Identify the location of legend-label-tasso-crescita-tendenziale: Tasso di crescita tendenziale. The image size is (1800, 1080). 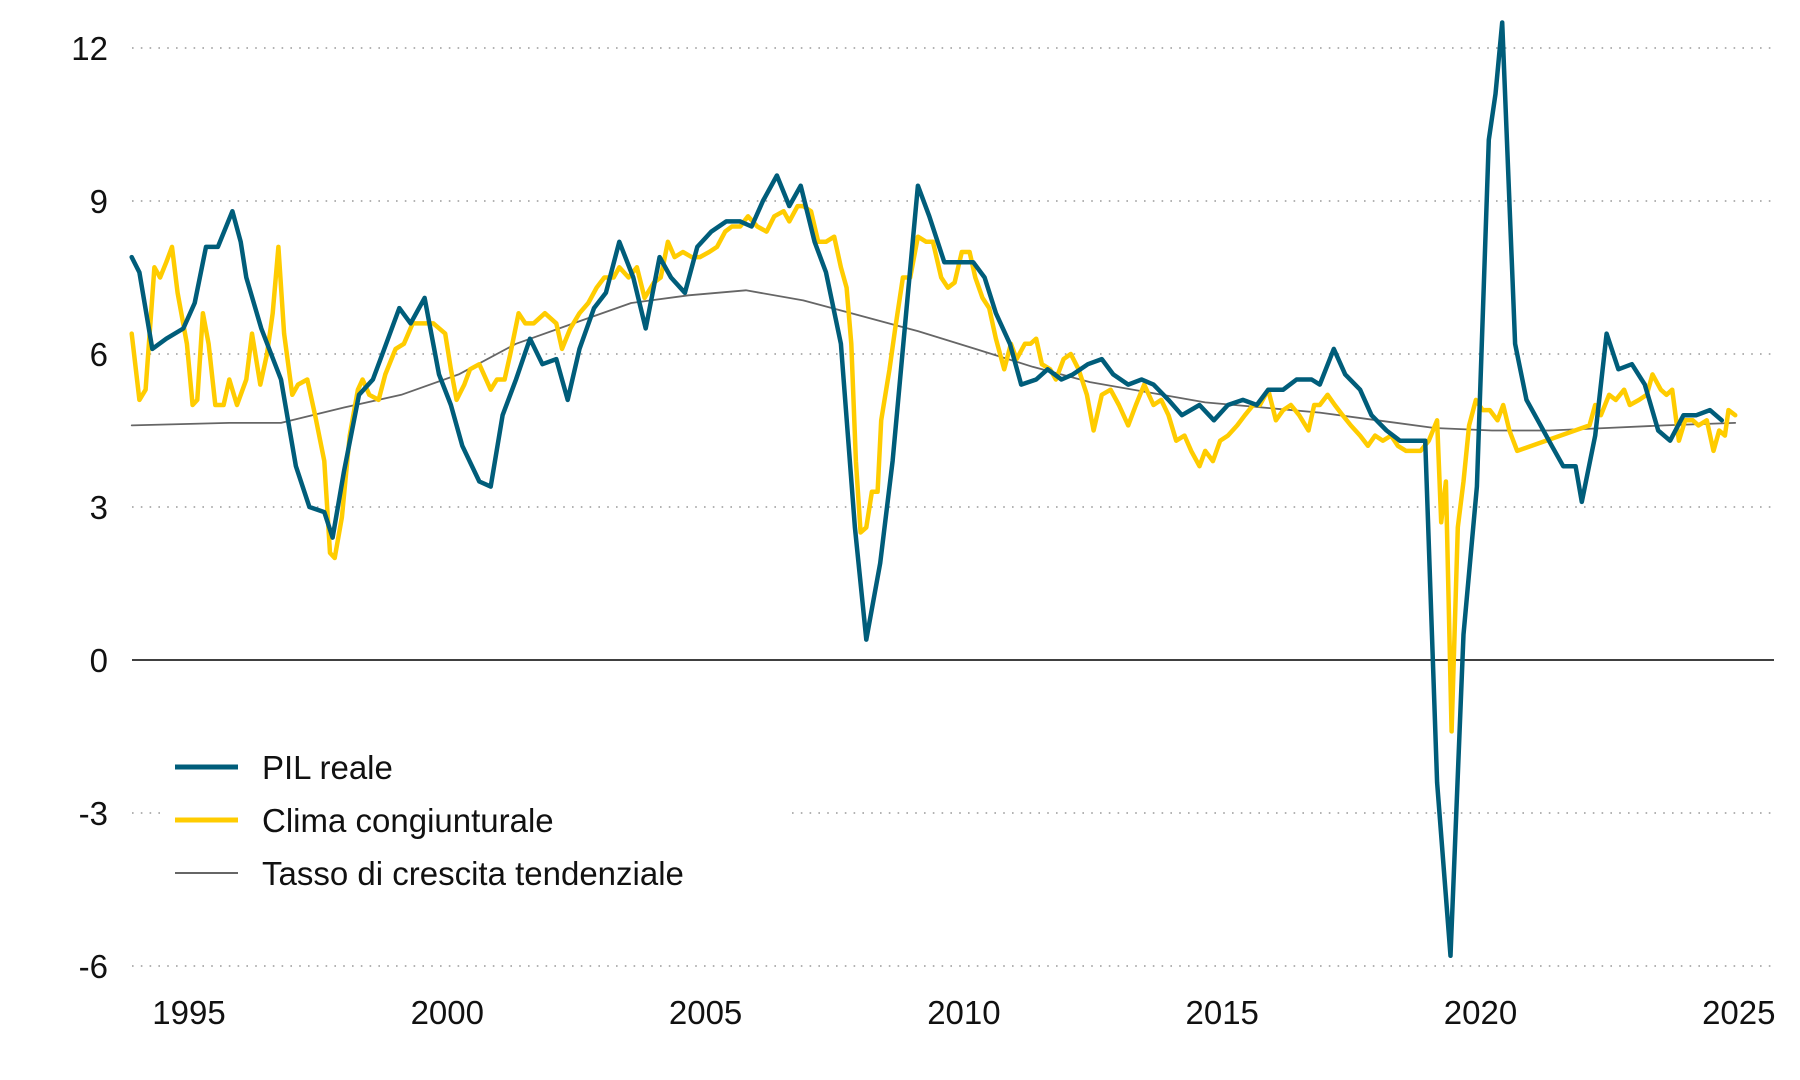
(473, 873).